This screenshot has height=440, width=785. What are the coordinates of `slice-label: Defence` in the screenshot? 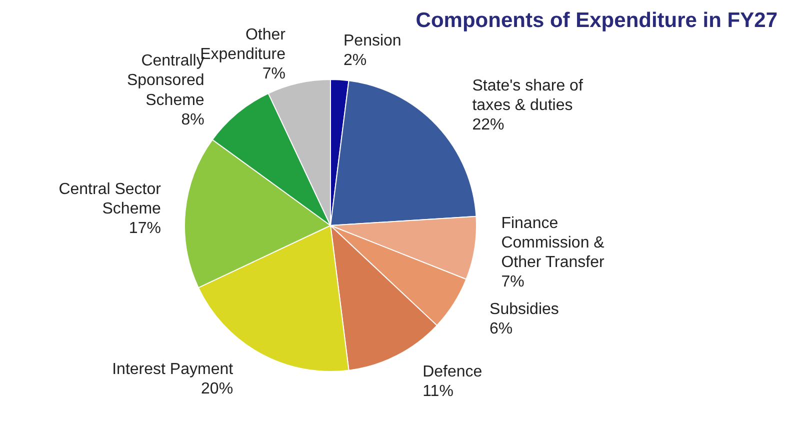 It's located at (452, 371).